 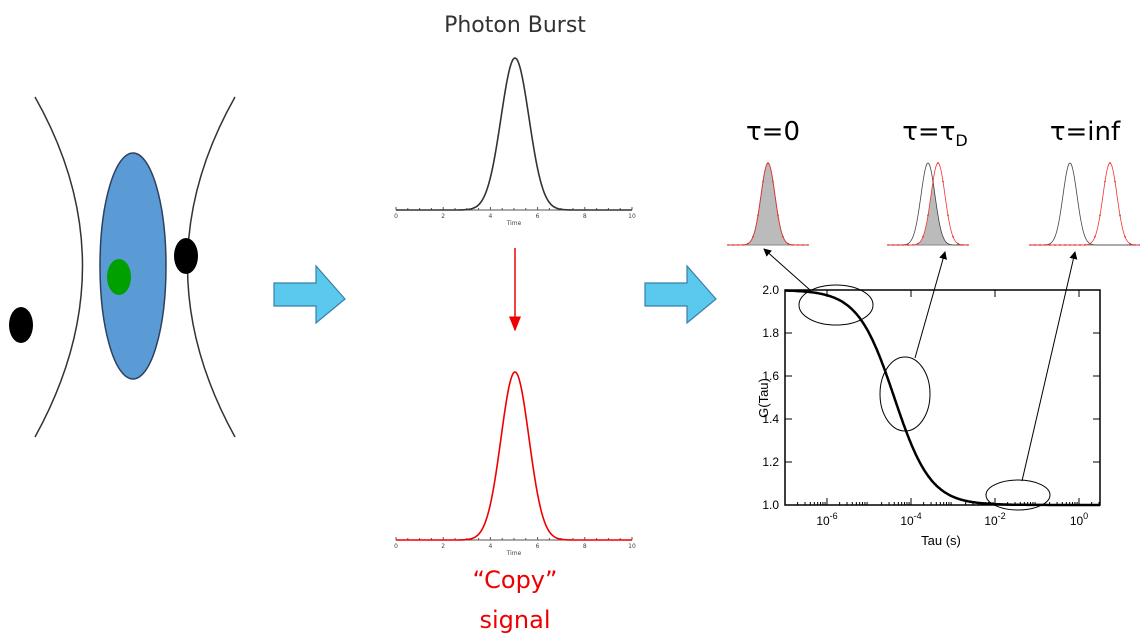 I want to click on x-tick-exponent: 0, so click(x=1085, y=516).